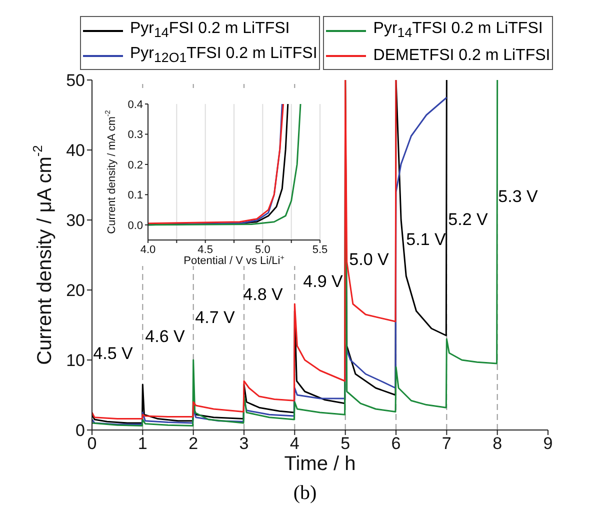  Describe the element at coordinates (244, 444) in the screenshot. I see `x-tick-label: 3` at that location.